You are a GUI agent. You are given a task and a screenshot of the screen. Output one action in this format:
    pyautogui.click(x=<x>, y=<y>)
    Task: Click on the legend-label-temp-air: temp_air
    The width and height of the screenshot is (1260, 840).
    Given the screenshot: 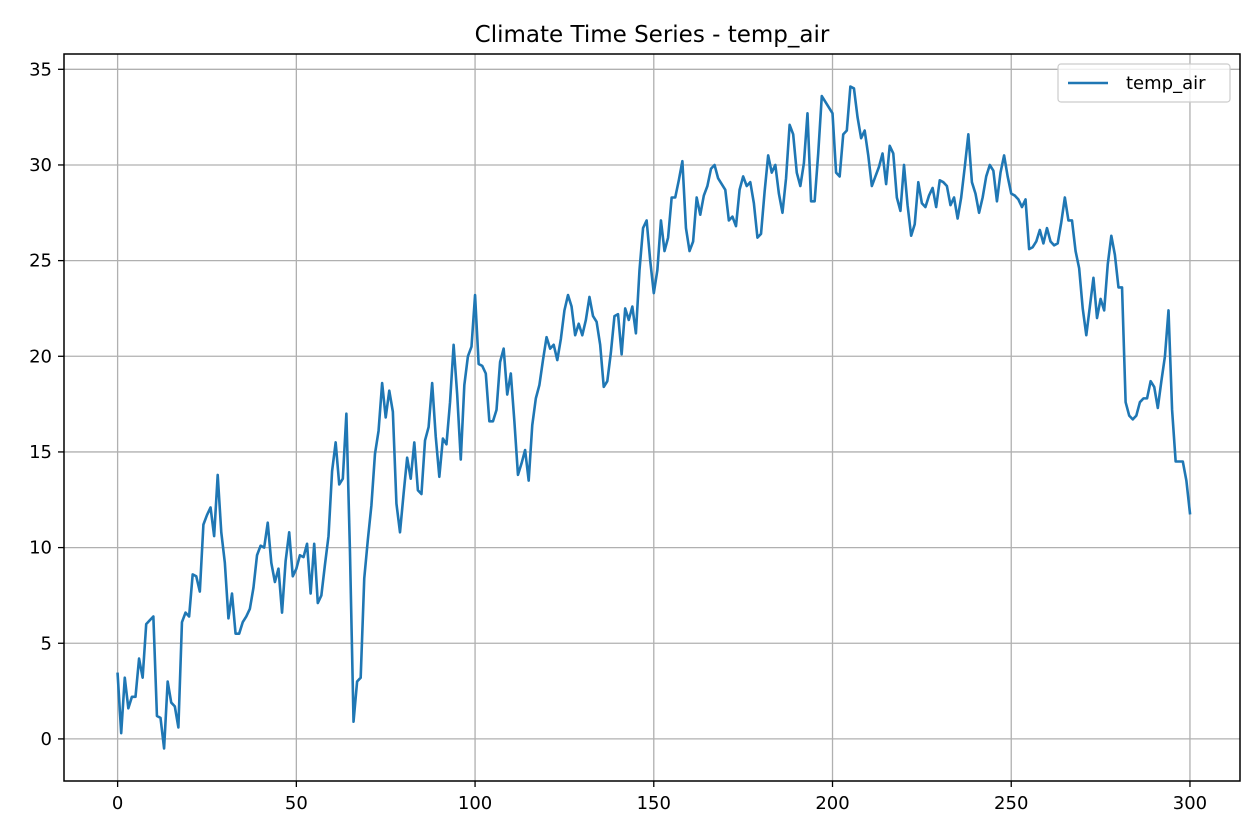 What is the action you would take?
    pyautogui.click(x=1166, y=83)
    